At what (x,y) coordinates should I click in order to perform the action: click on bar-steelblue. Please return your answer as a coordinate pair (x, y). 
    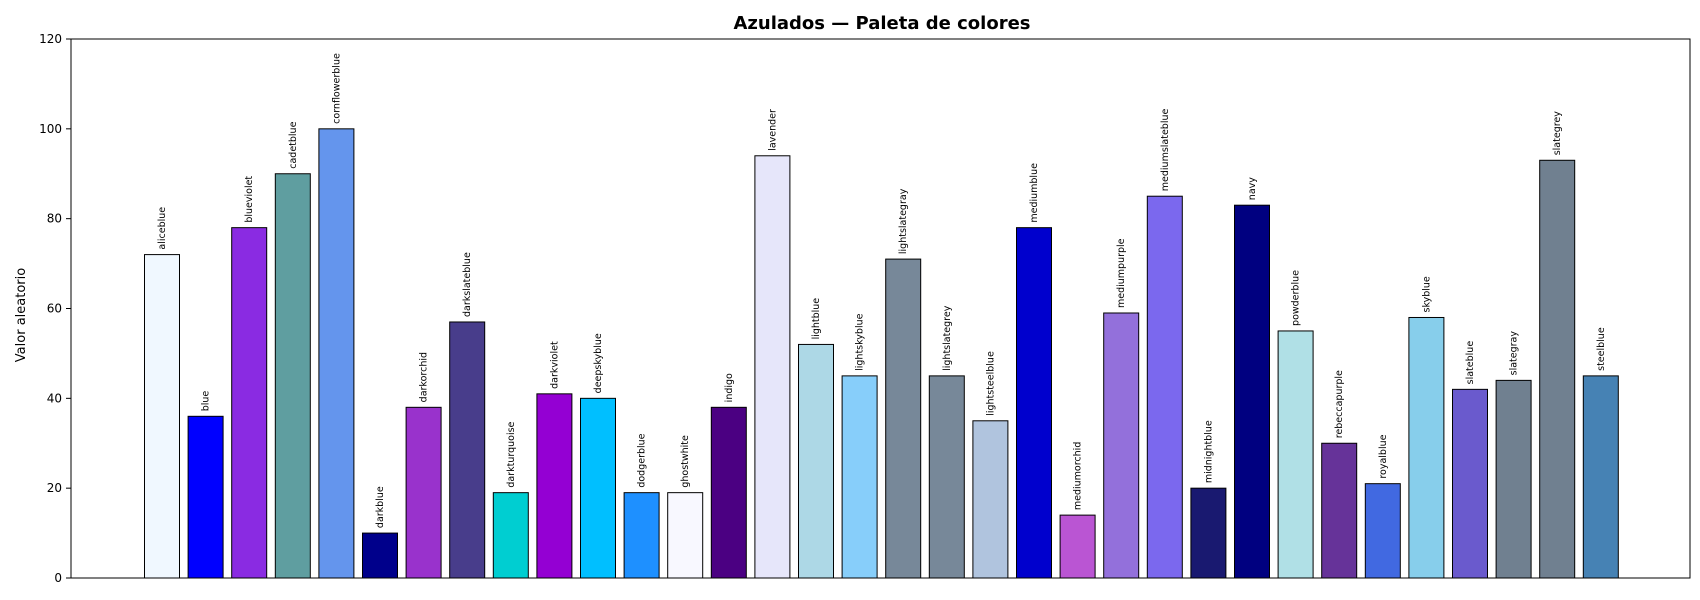
    Looking at the image, I should click on (1600, 477).